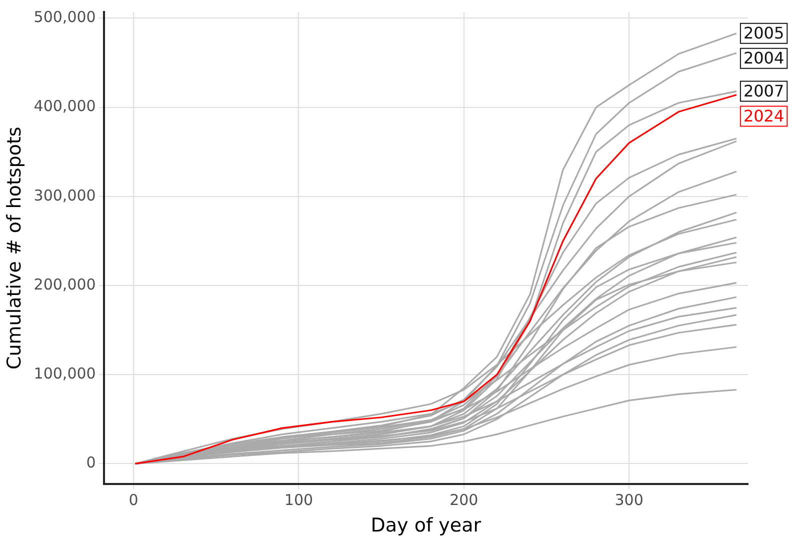  What do you see at coordinates (14, 248) in the screenshot?
I see `y-axis-title: Cumulative # of hotspots` at bounding box center [14, 248].